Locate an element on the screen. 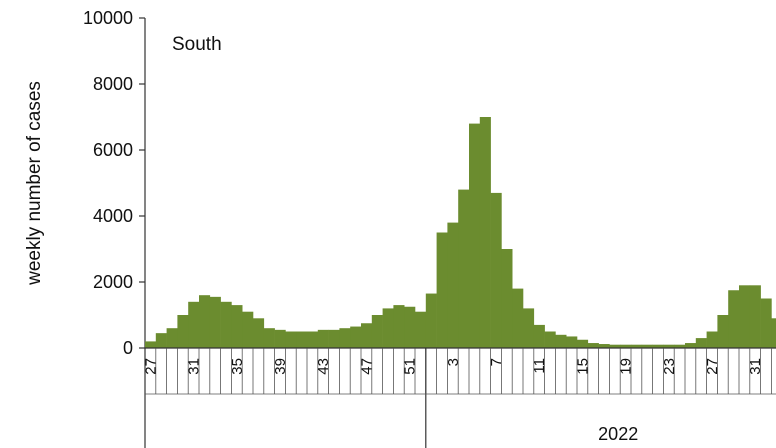 This screenshot has width=776, height=448. x-tick-label: 15 is located at coordinates (582, 366).